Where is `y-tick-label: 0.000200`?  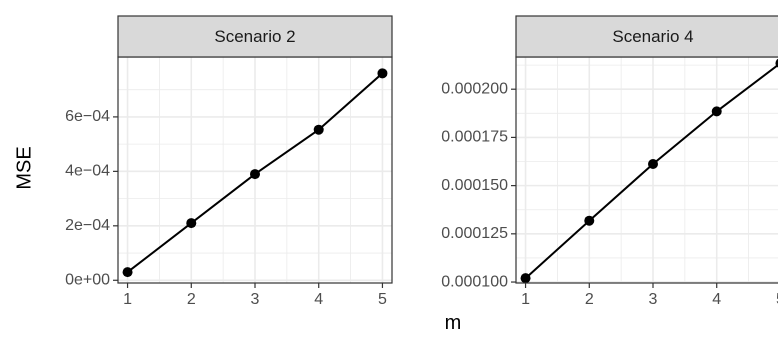 y-tick-label: 0.000200 is located at coordinates (474, 88).